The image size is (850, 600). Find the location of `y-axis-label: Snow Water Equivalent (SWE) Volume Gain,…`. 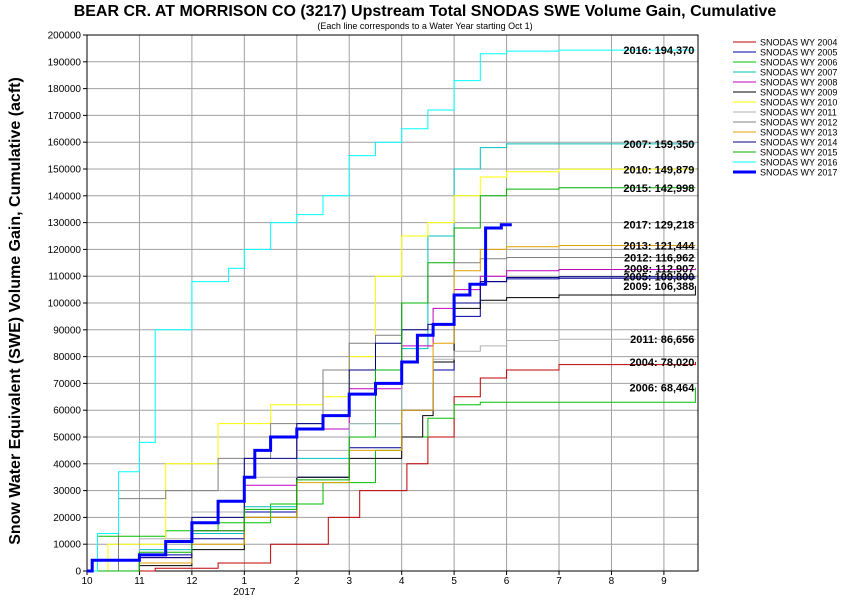

y-axis-label: Snow Water Equivalent (SWE) Volume Gain,… is located at coordinates (15, 311).